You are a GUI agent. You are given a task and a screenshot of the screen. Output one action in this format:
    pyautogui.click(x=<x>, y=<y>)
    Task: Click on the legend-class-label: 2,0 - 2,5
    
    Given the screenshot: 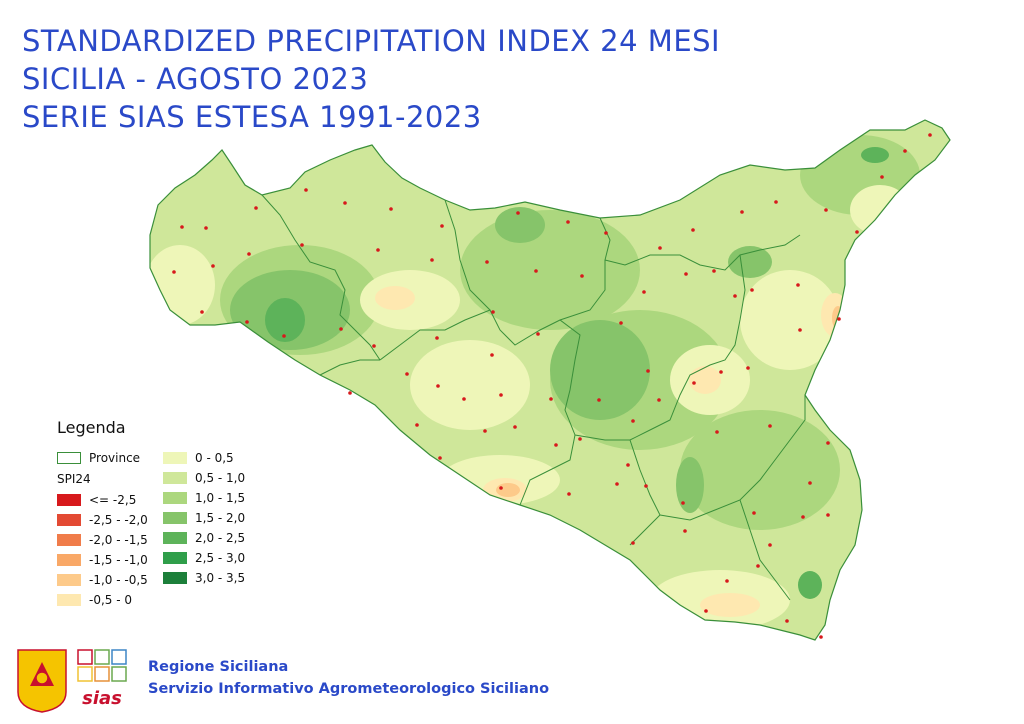 What is the action you would take?
    pyautogui.click(x=220, y=538)
    